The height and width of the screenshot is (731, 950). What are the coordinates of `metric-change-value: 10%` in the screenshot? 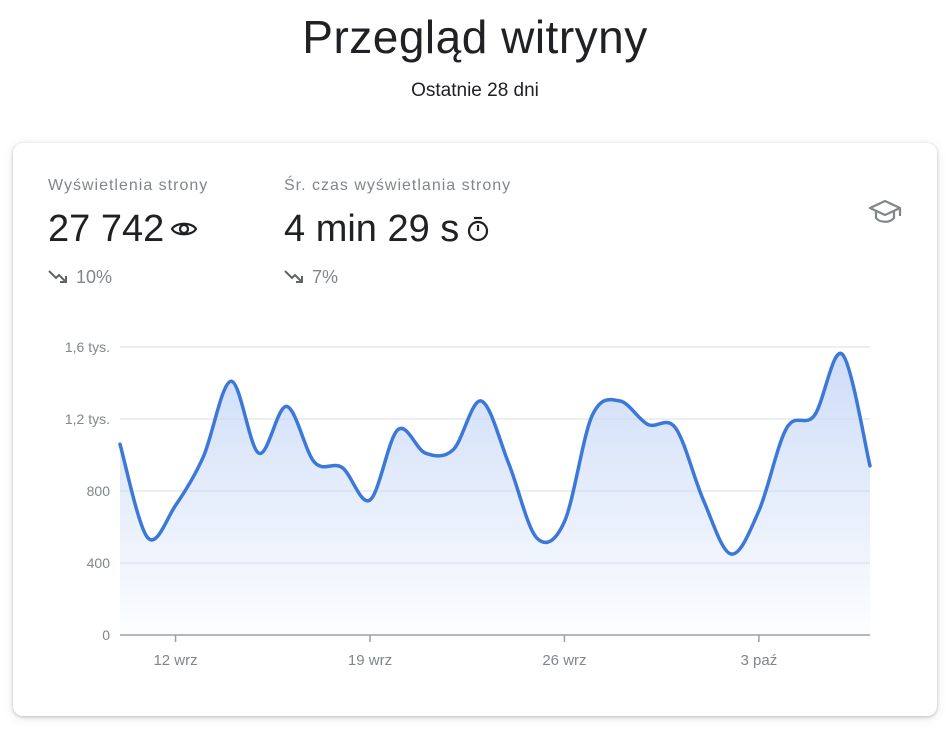 It's located at (94, 277).